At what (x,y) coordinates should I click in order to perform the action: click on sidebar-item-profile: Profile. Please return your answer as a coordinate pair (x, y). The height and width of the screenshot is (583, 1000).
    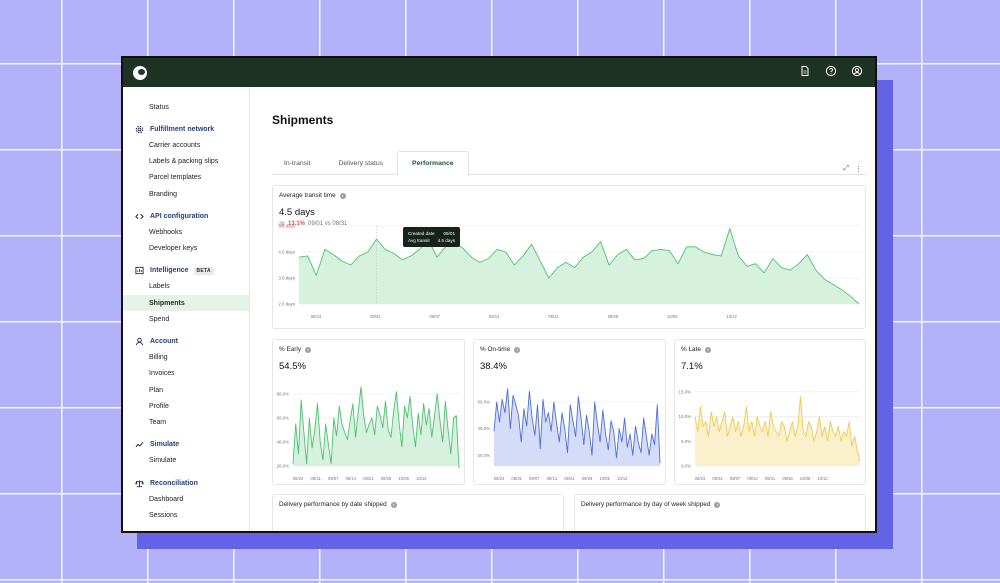
    Looking at the image, I should click on (159, 406).